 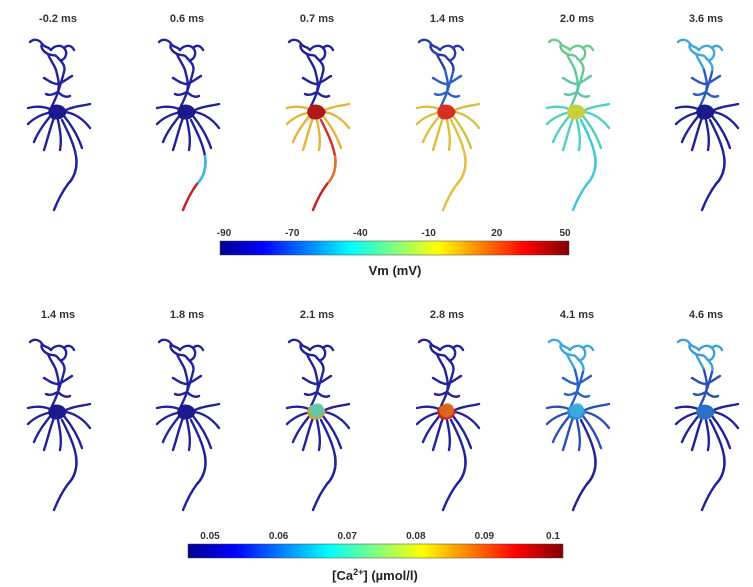 I want to click on colorbar-tick-label: -40, so click(x=360, y=233).